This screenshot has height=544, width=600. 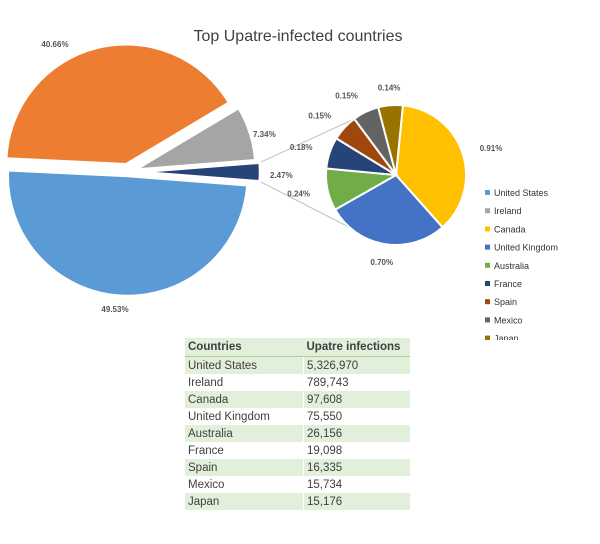 I want to click on legend-label-australia: Australia, so click(x=511, y=266).